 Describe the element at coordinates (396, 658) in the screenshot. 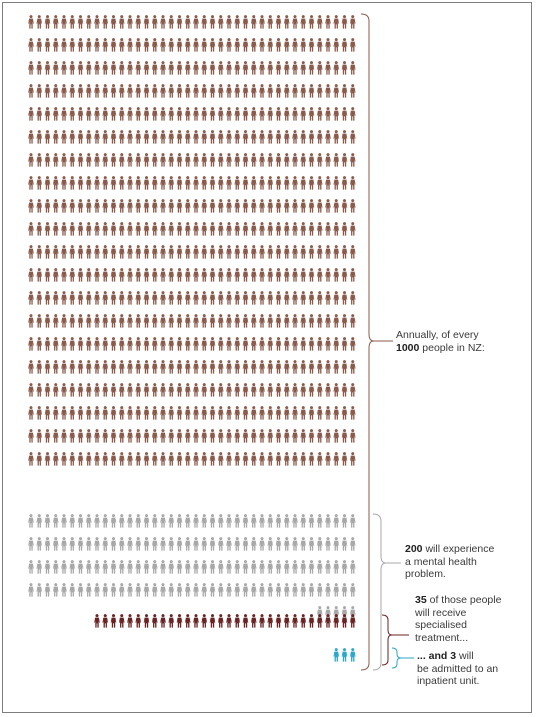

I see `bracket-inpatient` at that location.